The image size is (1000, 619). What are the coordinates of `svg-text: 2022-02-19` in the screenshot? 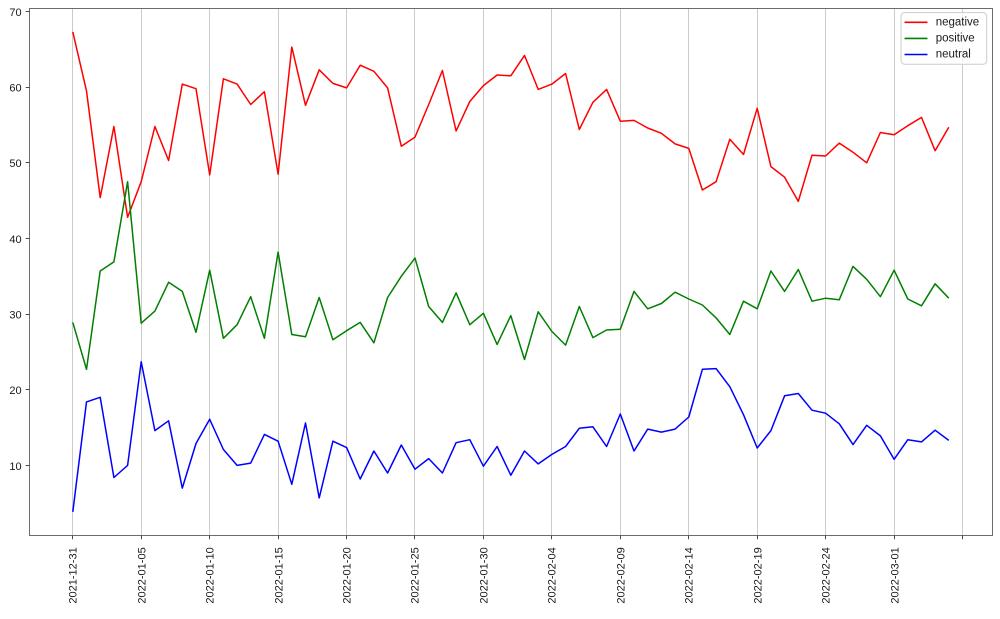 It's located at (759, 575).